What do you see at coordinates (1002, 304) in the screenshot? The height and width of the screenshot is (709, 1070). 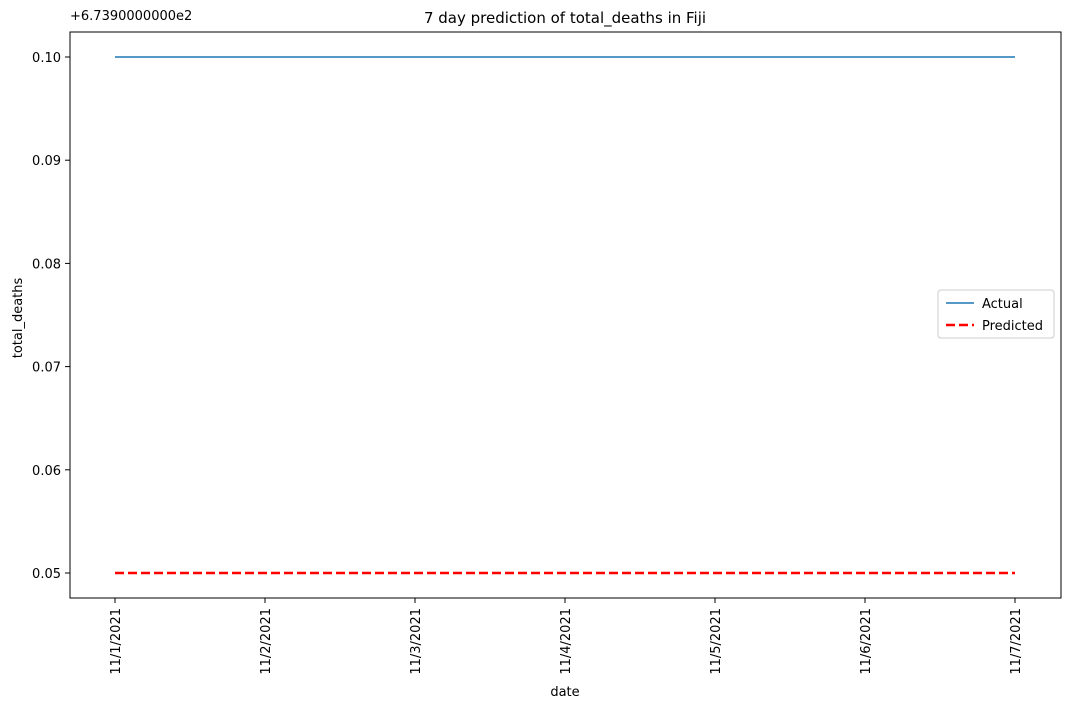 I see `legend-label: Actual` at bounding box center [1002, 304].